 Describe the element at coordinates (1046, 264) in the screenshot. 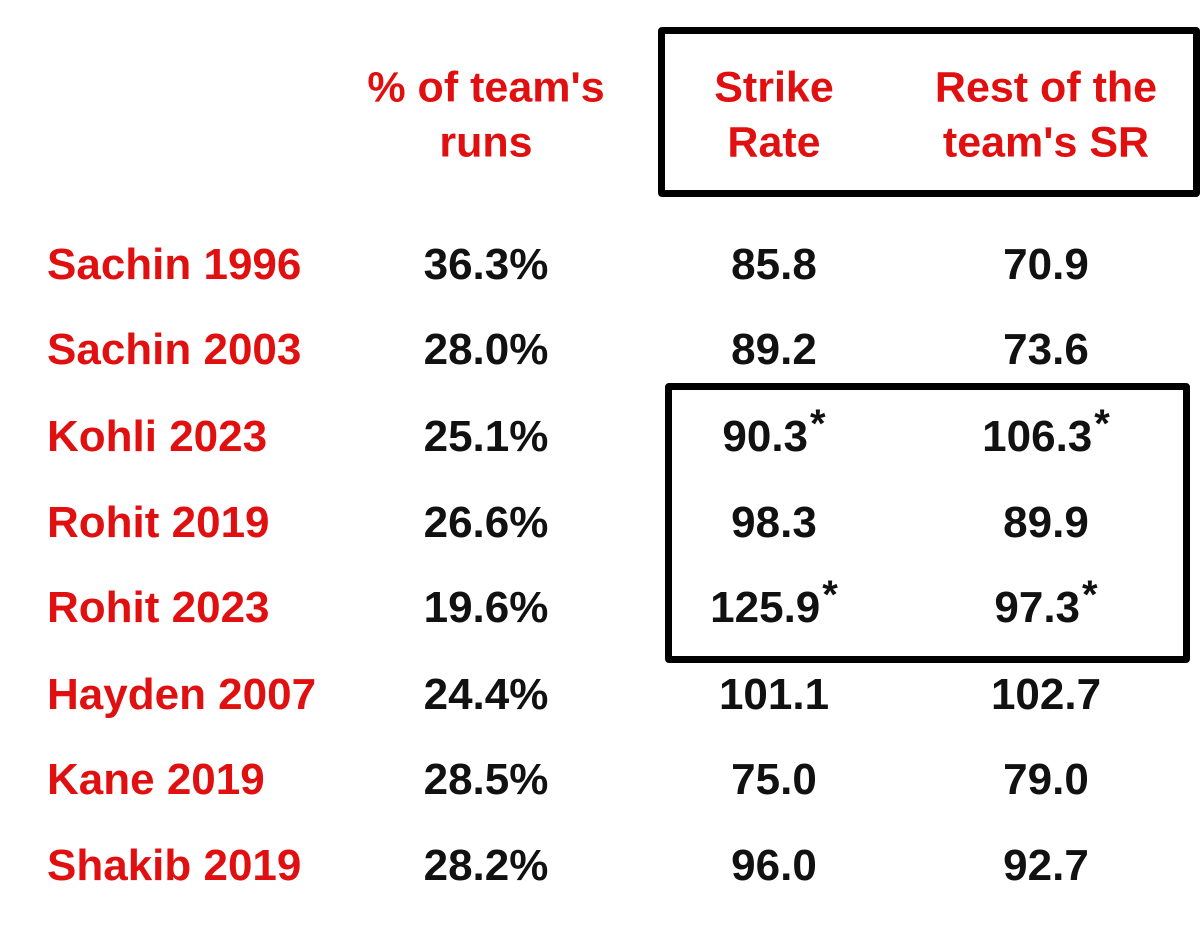

I see `value-cell: 70.9` at that location.